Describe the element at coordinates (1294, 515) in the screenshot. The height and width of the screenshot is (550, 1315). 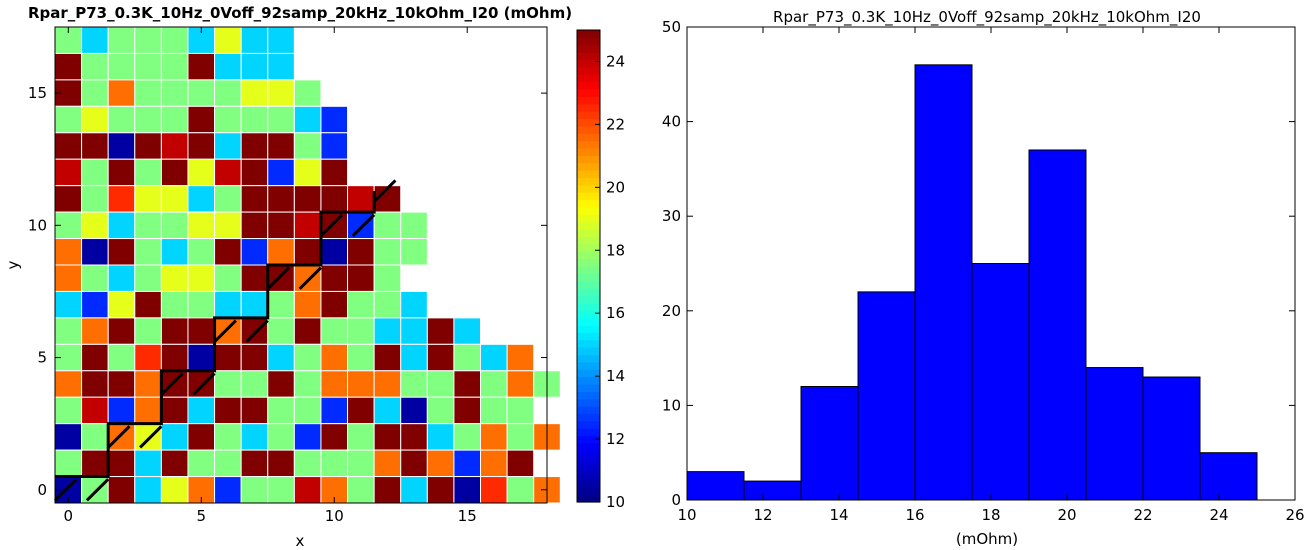
I see `hist-xtick-label: 26` at that location.